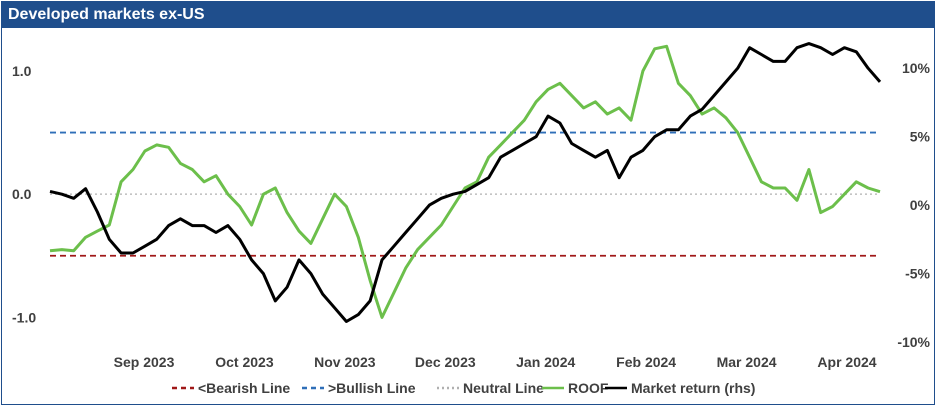 The image size is (936, 407). What do you see at coordinates (917, 274) in the screenshot?
I see `right-tick-label: -5%` at bounding box center [917, 274].